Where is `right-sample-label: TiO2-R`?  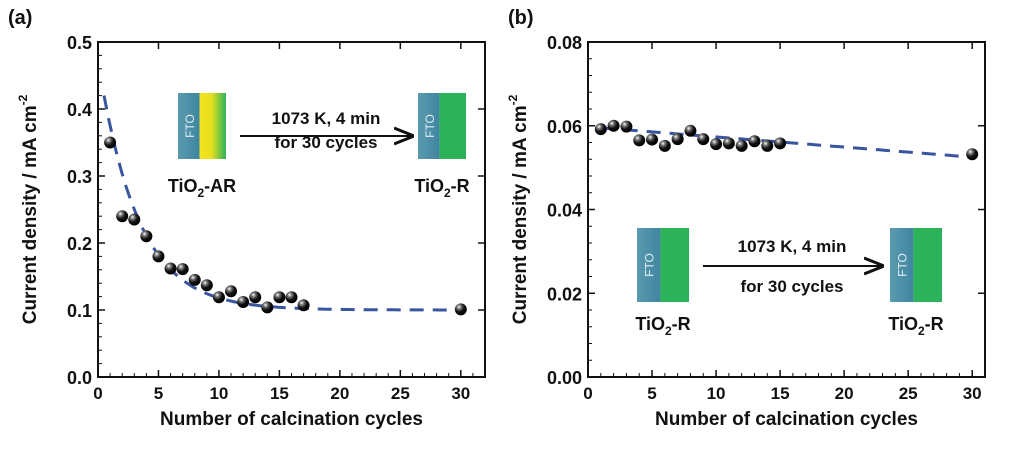
right-sample-label: TiO2-R is located at coordinates (441, 188).